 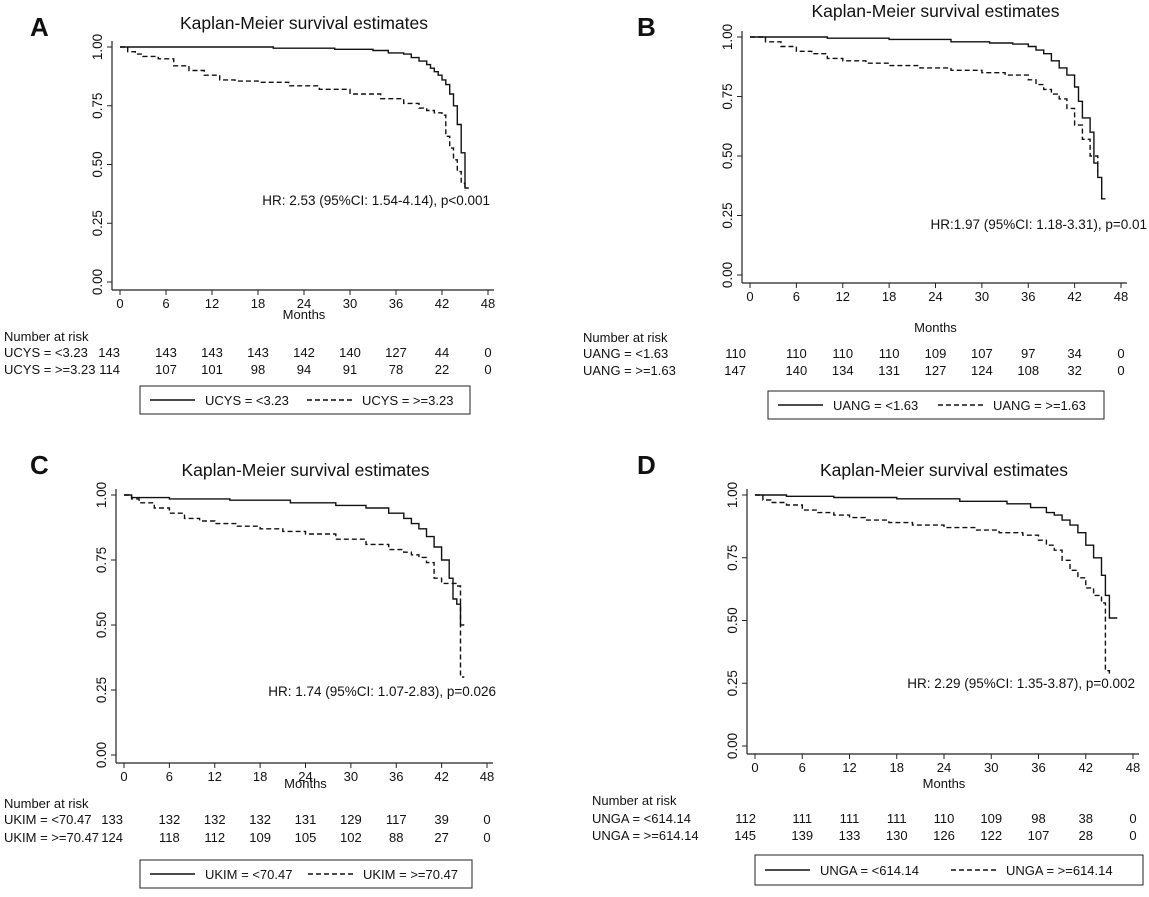 What do you see at coordinates (1074, 353) in the screenshot?
I see `risk-count: 34` at bounding box center [1074, 353].